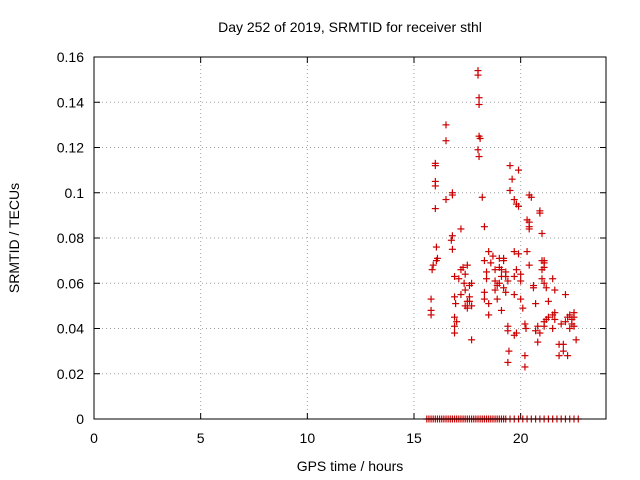  What do you see at coordinates (75, 193) in the screenshot?
I see `y-tick-label: 0.1` at bounding box center [75, 193].